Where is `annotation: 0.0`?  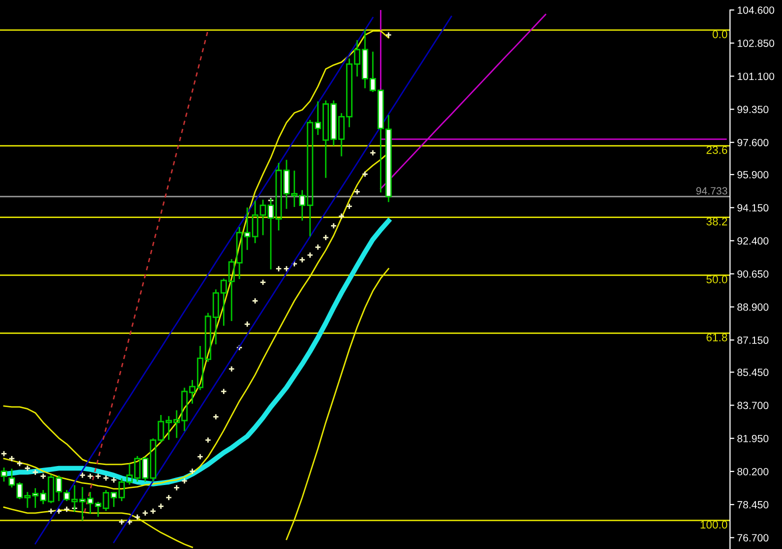
annotation: 0.0 is located at coordinates (720, 34).